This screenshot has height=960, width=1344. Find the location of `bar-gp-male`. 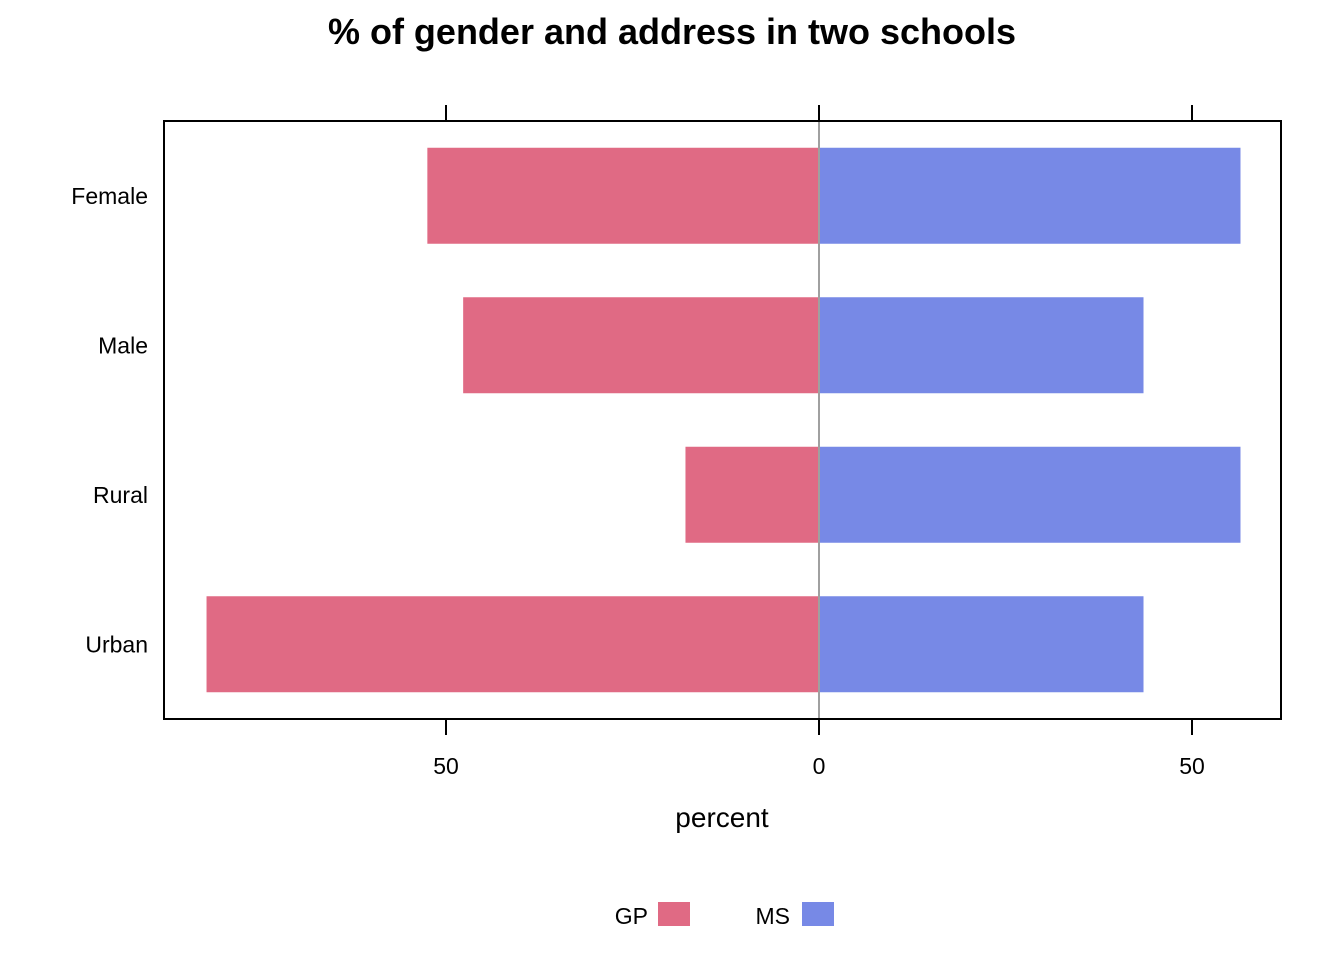

bar-gp-male is located at coordinates (641, 345).